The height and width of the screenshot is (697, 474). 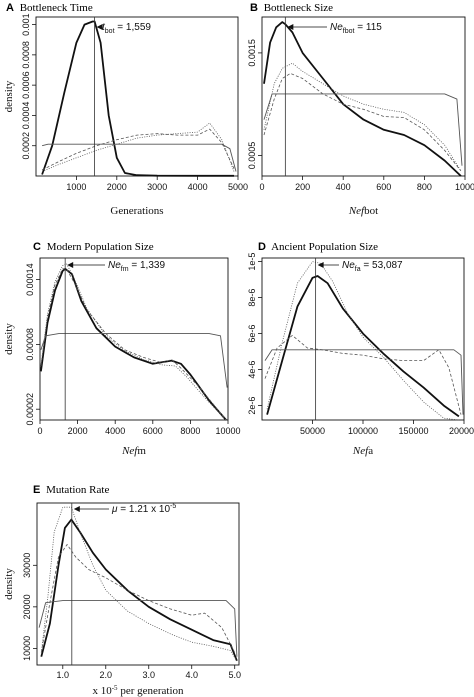 What do you see at coordinates (71, 490) in the screenshot?
I see `svg-text: E Mutation Rate` at bounding box center [71, 490].